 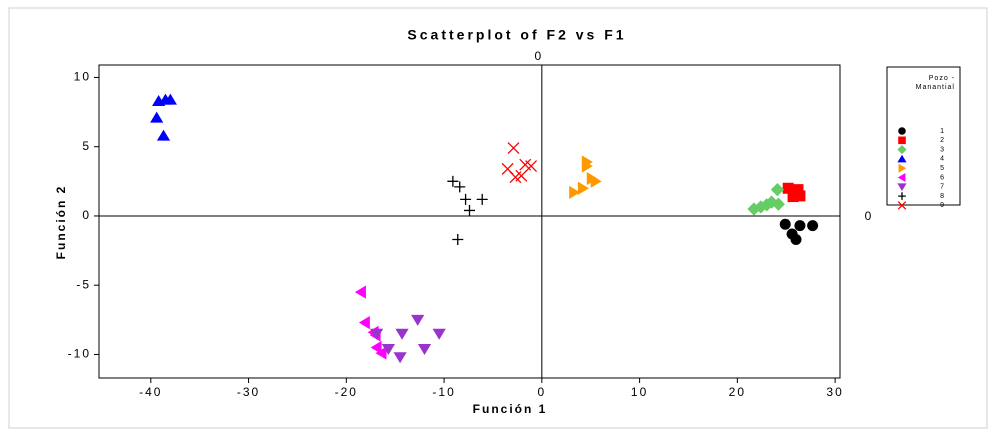 What do you see at coordinates (935, 87) in the screenshot?
I see `legend-title: Manantial` at bounding box center [935, 87].